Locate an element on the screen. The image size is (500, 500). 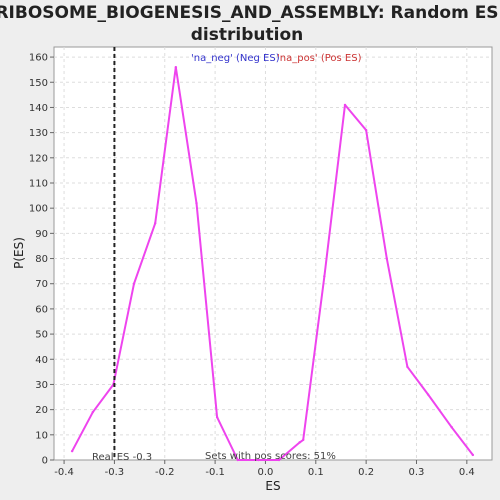
y-axis-ticks: 0 10 20 30 40 50 60 70 80 90 100 110 120 130 140 150 160 is located at coordinates (41, 260).